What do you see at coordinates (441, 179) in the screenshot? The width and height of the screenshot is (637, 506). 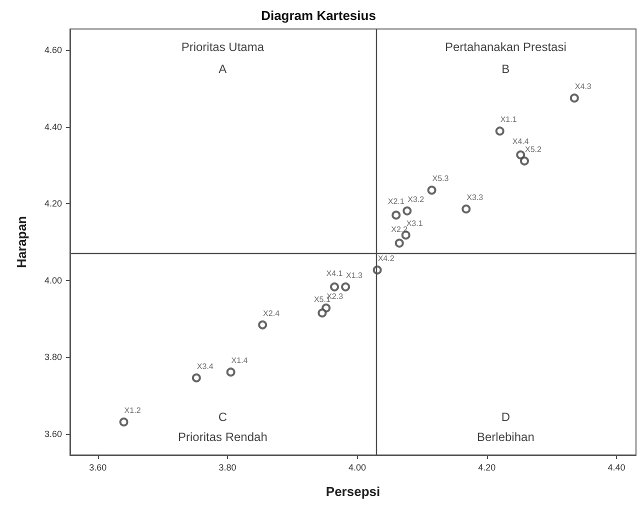 I see `data-label: X5.3` at bounding box center [441, 179].